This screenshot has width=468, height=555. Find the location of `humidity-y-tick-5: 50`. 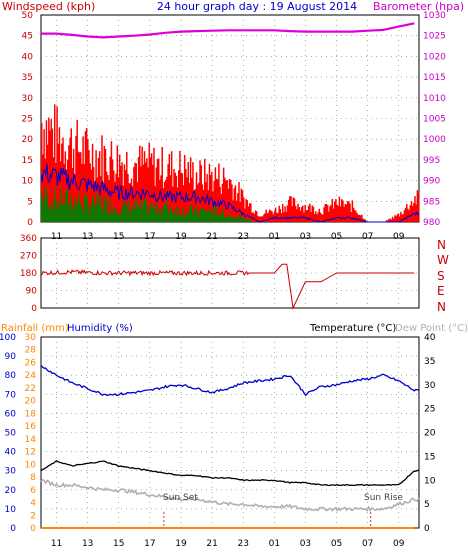

humidity-y-tick-5: 50 is located at coordinates (11, 434).